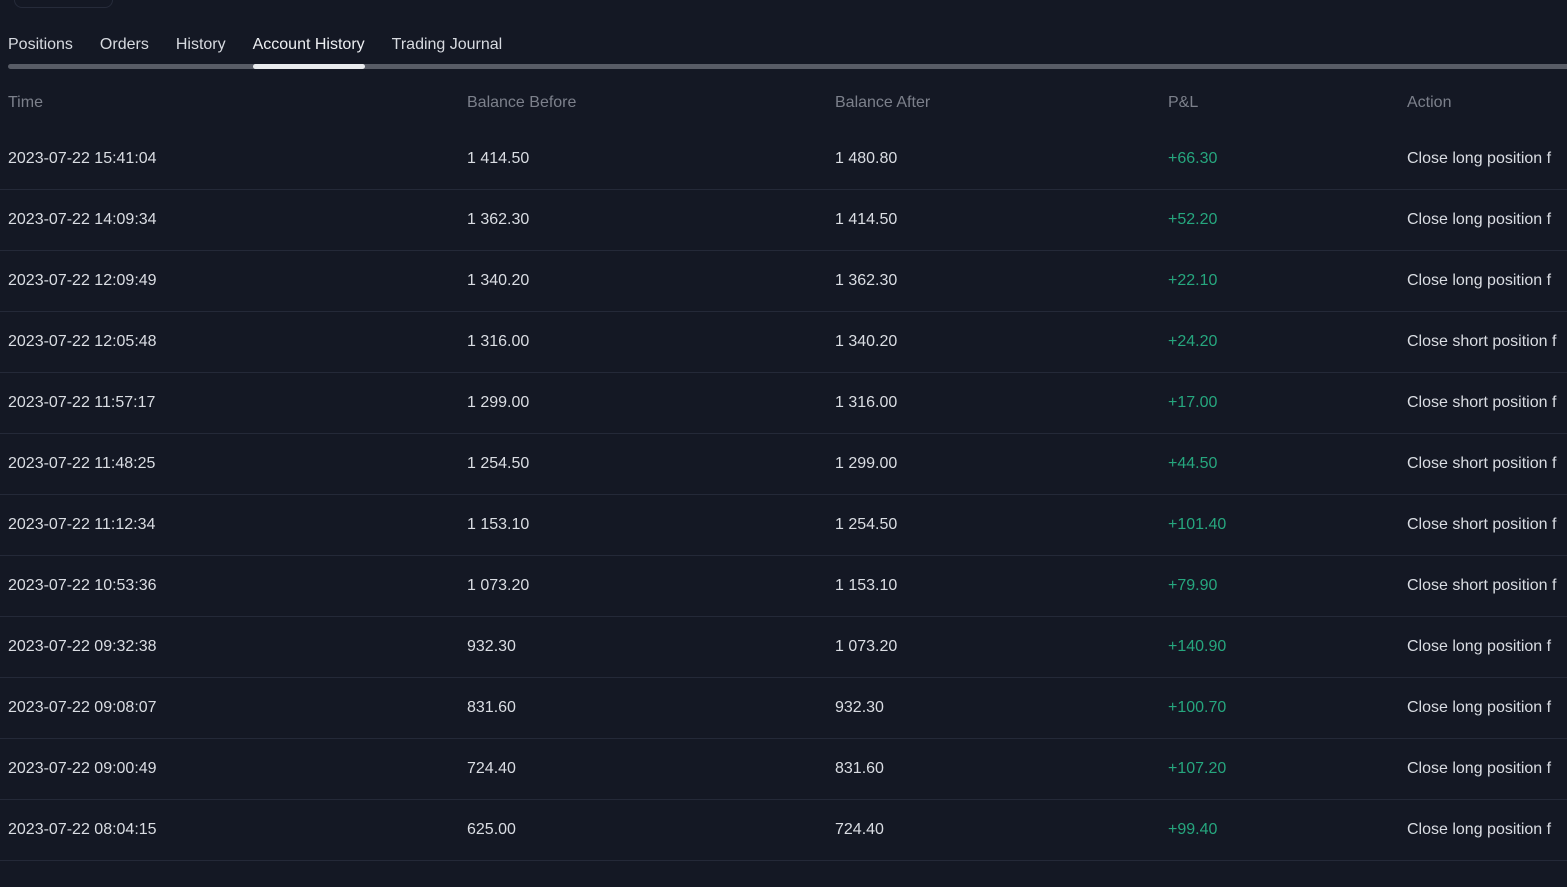 This screenshot has height=887, width=1567. Describe the element at coordinates (866, 219) in the screenshot. I see `balance-after-cell: 1 414.50` at that location.